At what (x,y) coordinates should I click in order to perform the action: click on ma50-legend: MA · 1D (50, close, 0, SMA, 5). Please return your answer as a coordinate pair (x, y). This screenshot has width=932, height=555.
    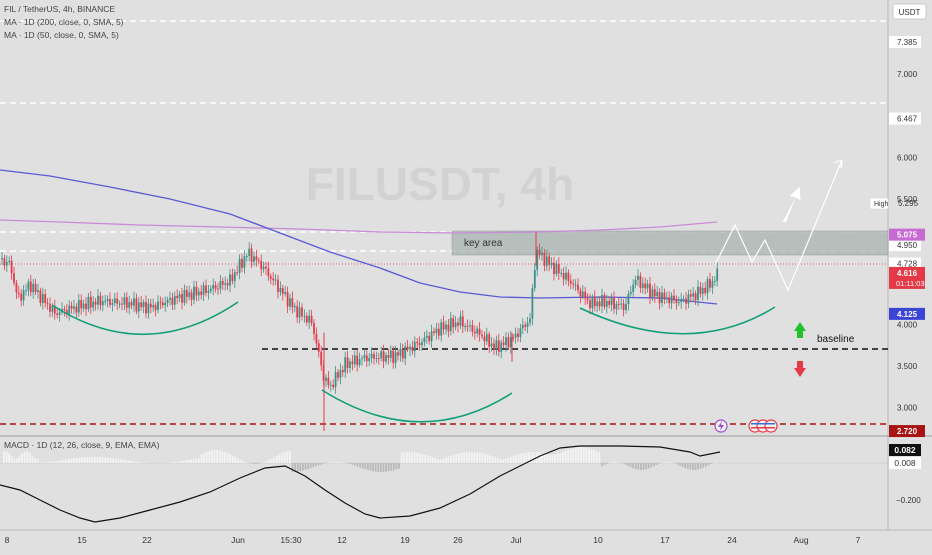
    Looking at the image, I should click on (61, 35).